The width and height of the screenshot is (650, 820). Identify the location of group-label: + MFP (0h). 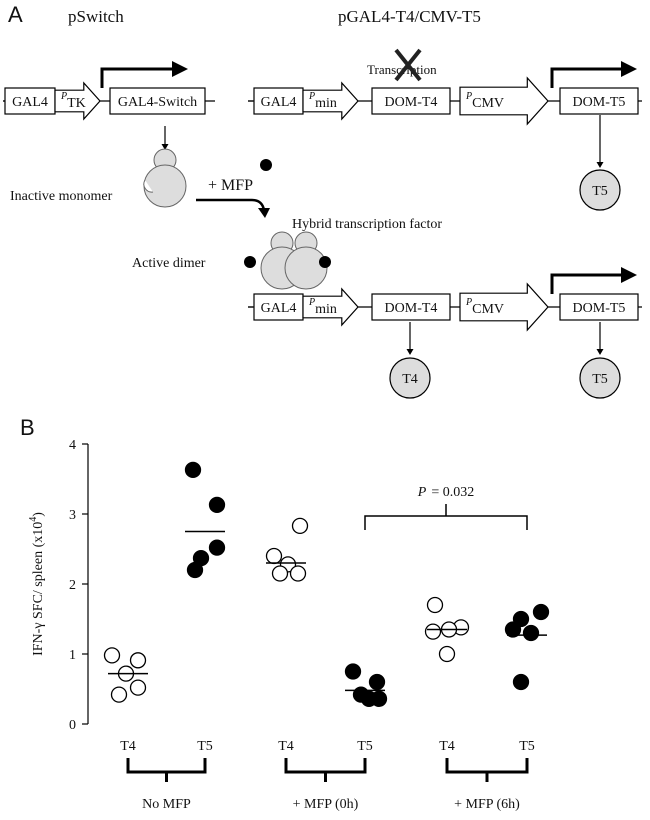
(326, 804).